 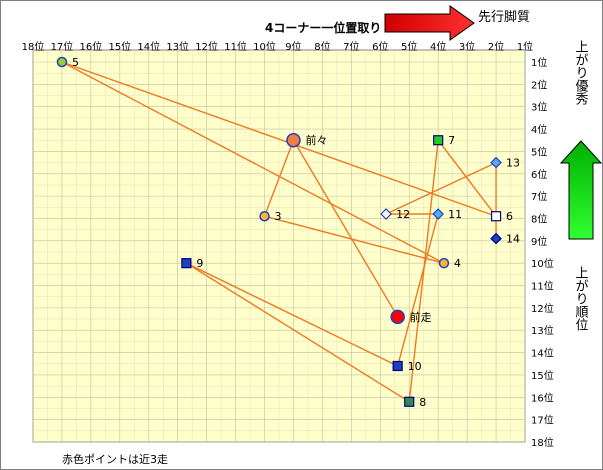 I want to click on y-tick-label: 9位, so click(x=539, y=241).